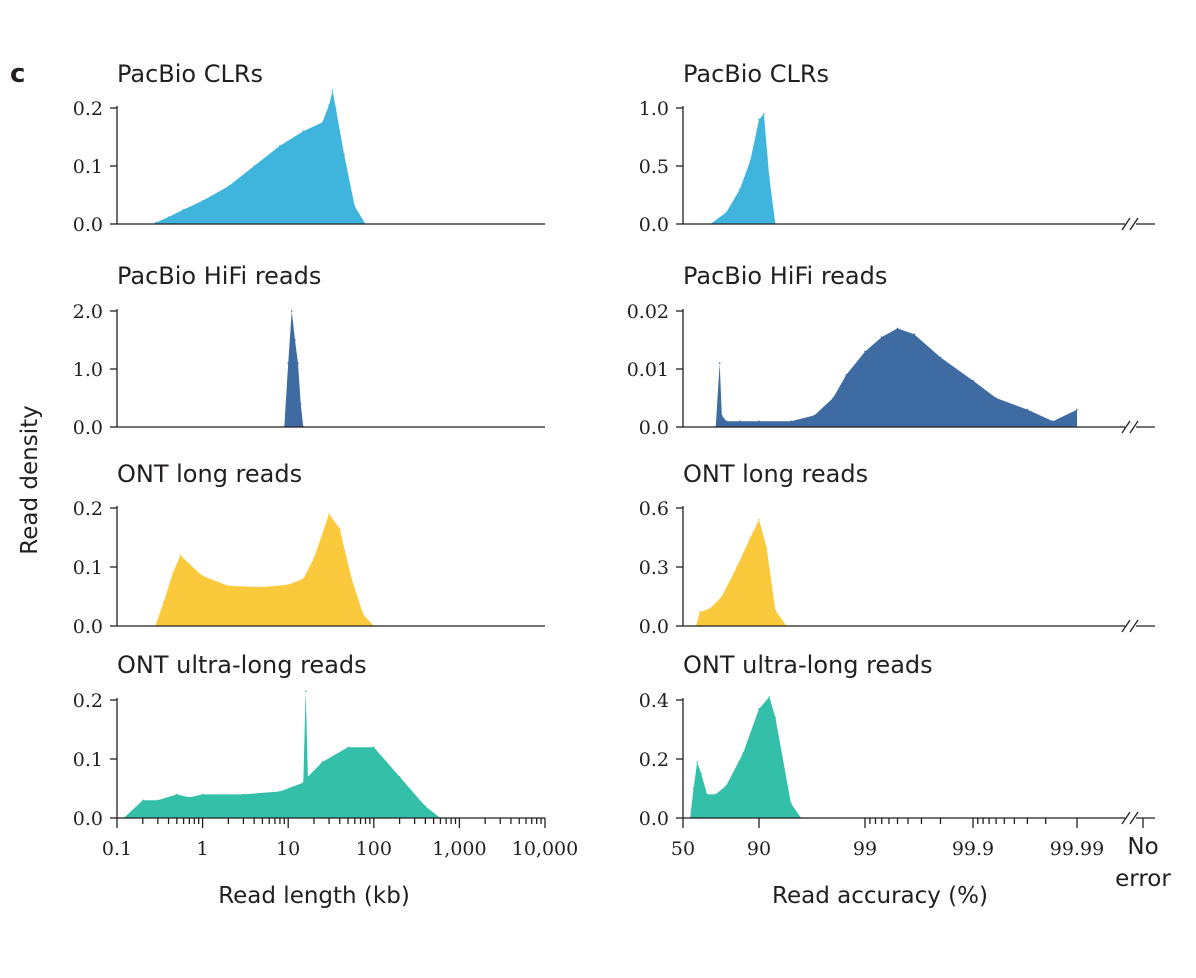  Describe the element at coordinates (459, 849) in the screenshot. I see `x-tick-label-length: 1,000` at that location.